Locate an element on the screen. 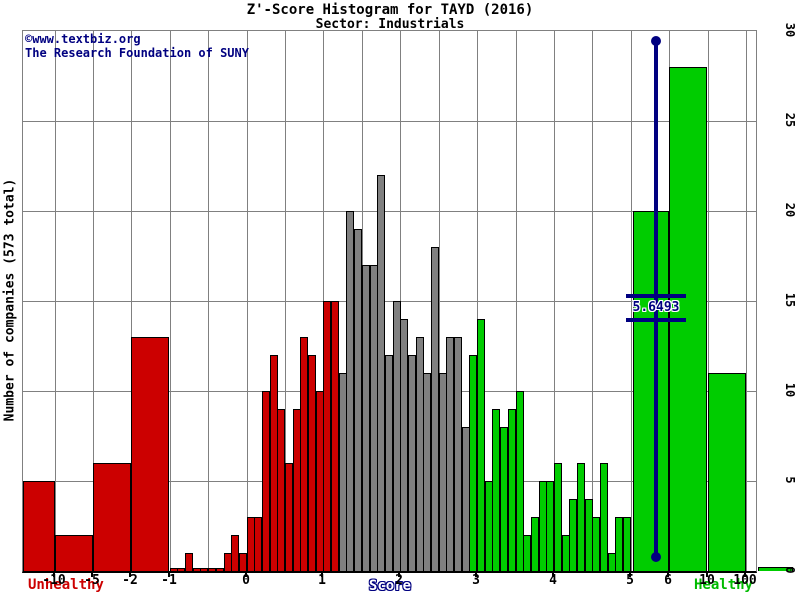 The width and height of the screenshot is (800, 600). x-tick-label: 6 is located at coordinates (668, 580).